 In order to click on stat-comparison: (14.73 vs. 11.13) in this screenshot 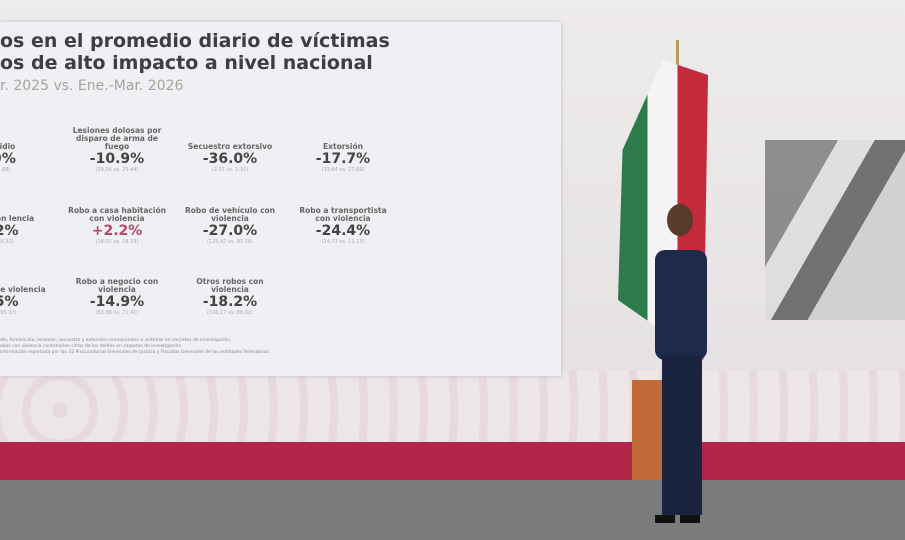, I will do `click(343, 242)`.